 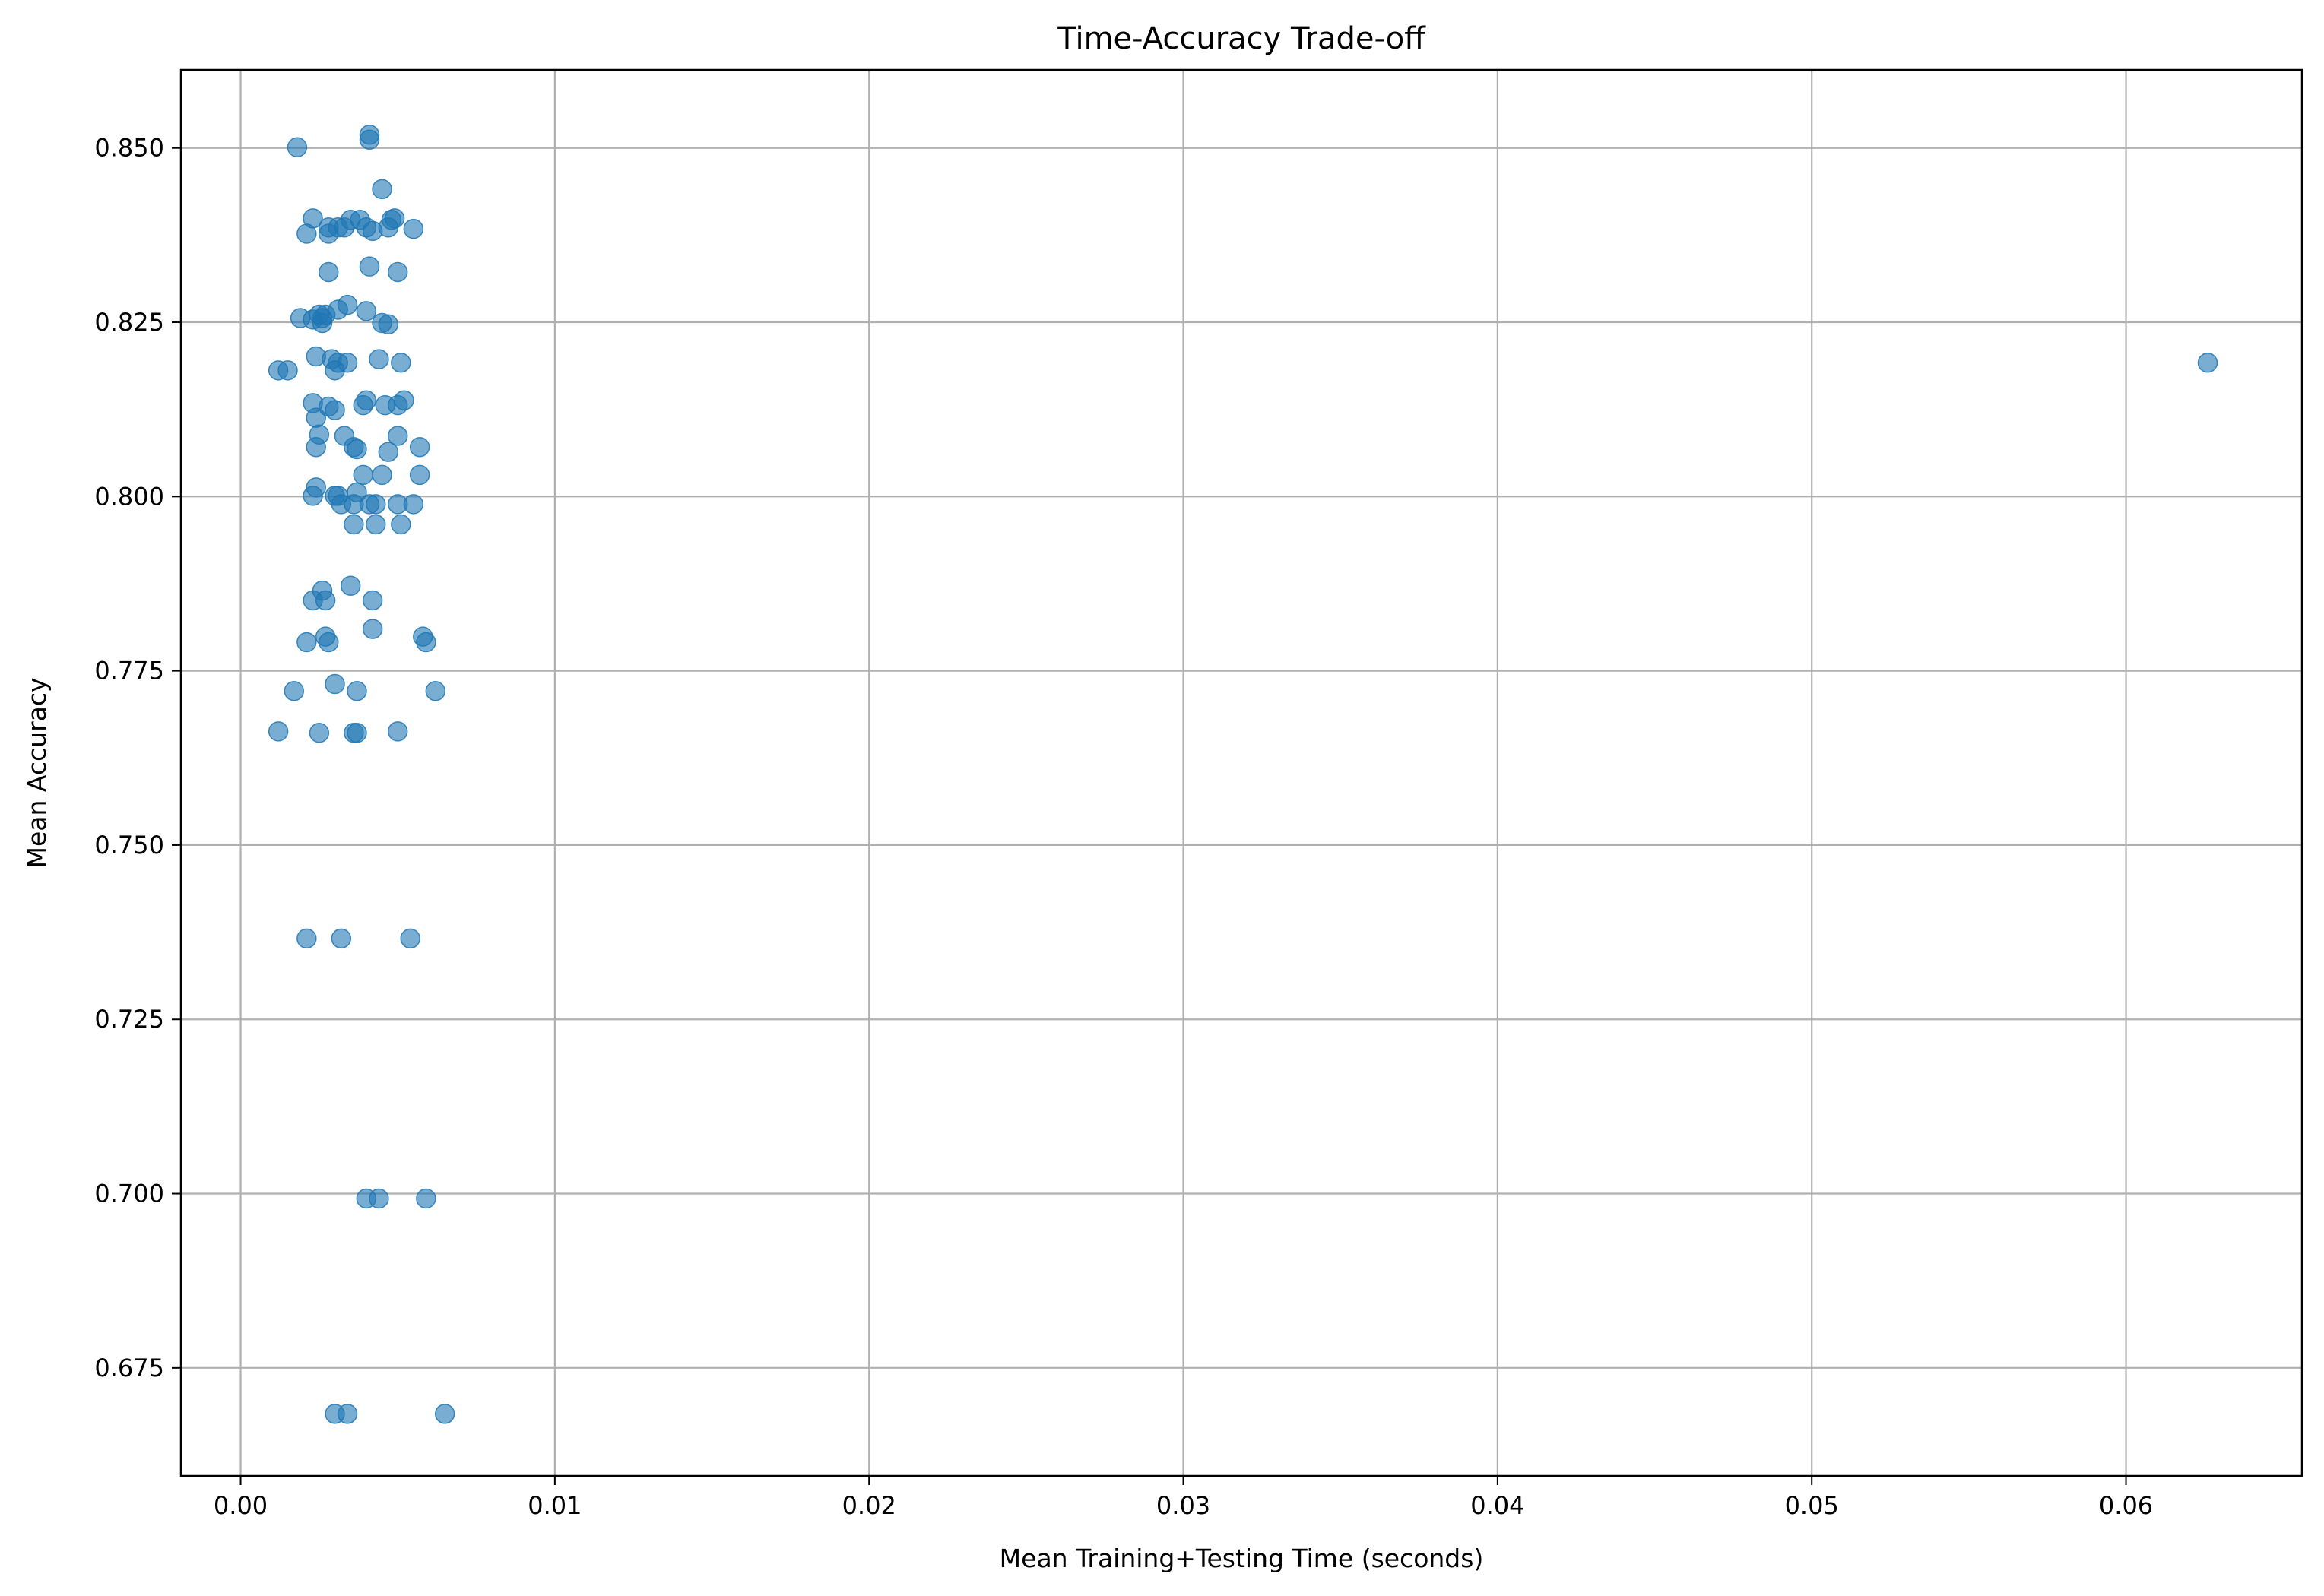 What do you see at coordinates (129, 1194) in the screenshot?
I see `y-tick-label: 0.700` at bounding box center [129, 1194].